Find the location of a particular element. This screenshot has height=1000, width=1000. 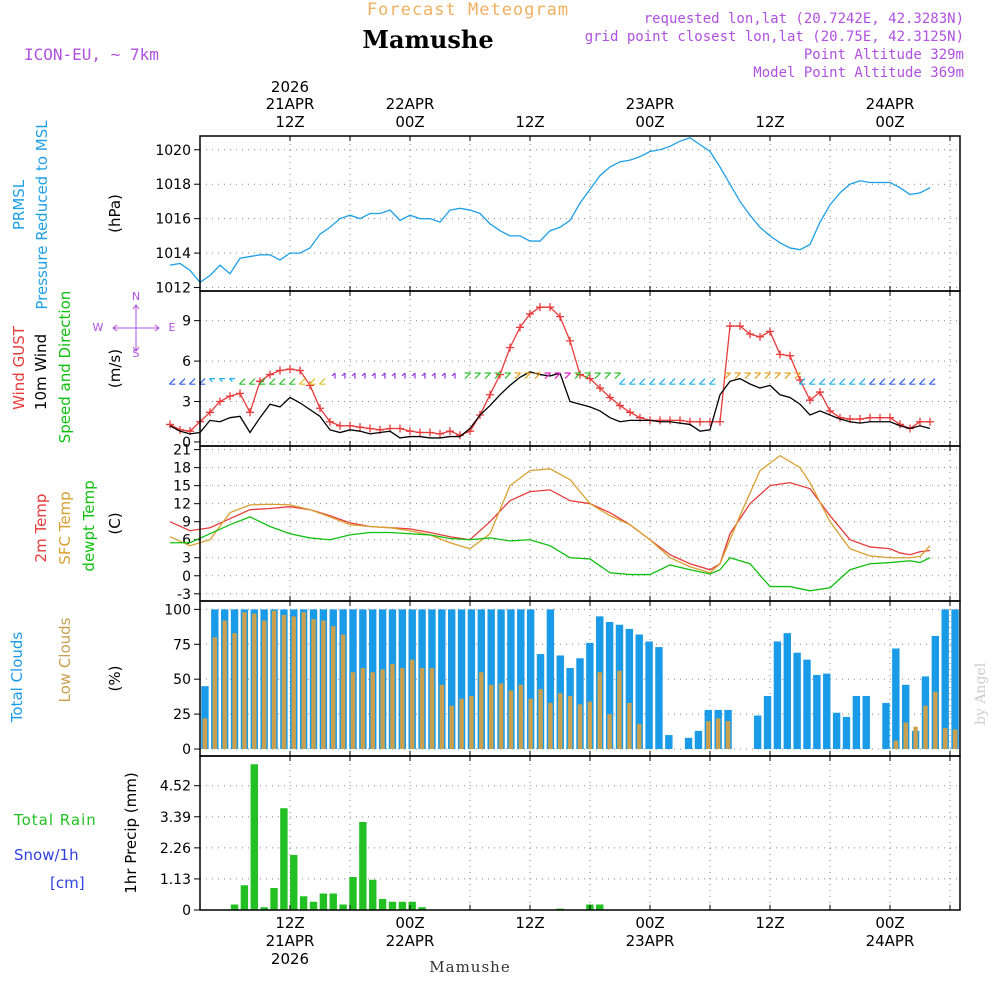

y-tick-label: 75 is located at coordinates (182, 645).